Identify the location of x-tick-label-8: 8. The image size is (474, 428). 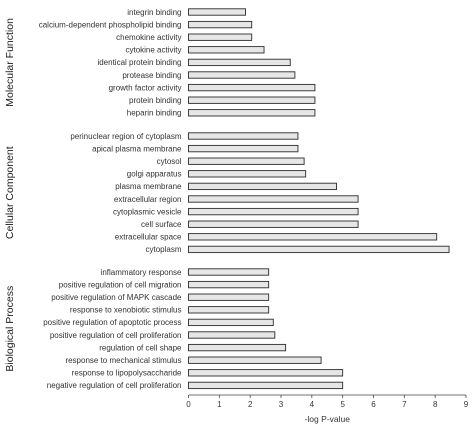
(435, 404).